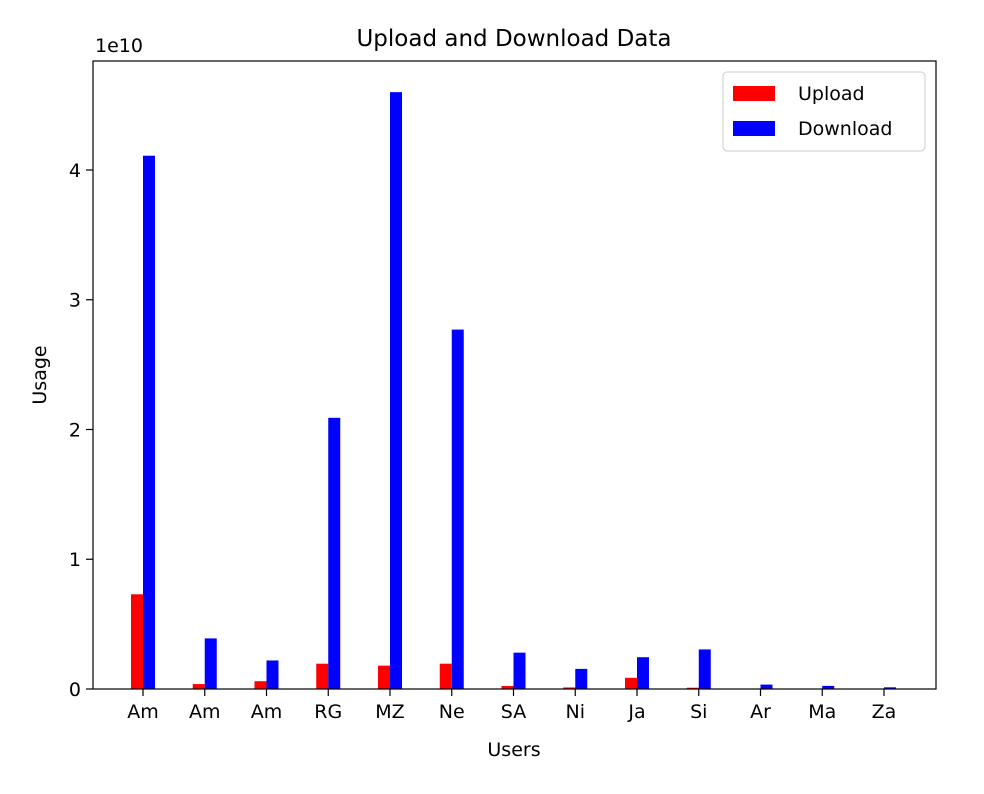 The width and height of the screenshot is (984, 794). I want to click on y-axis-offset-text: 1e10, so click(119, 46).